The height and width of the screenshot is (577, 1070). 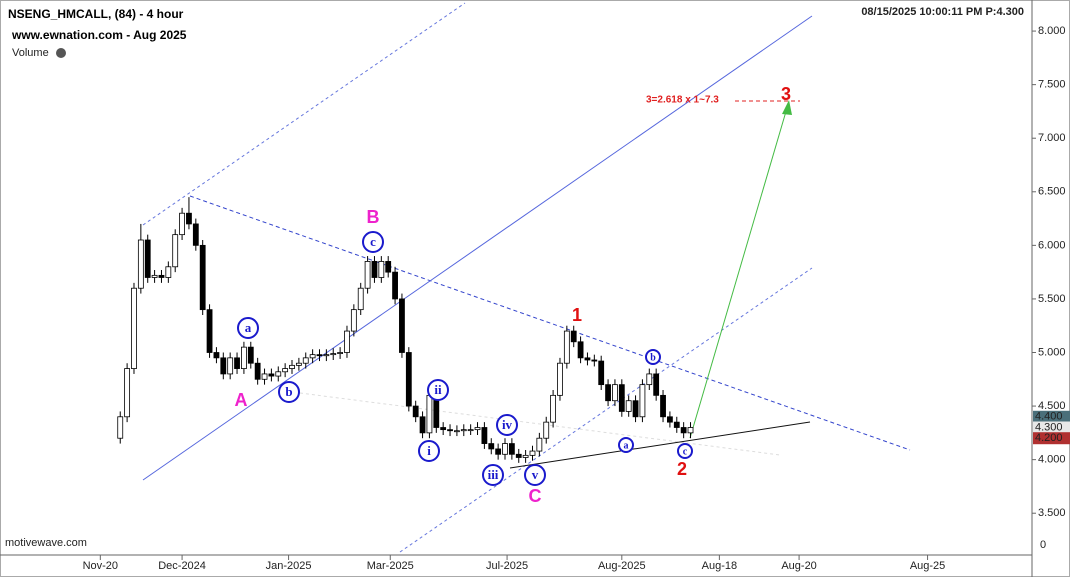 I want to click on x-tick-label: Dec-2024, so click(x=182, y=566).